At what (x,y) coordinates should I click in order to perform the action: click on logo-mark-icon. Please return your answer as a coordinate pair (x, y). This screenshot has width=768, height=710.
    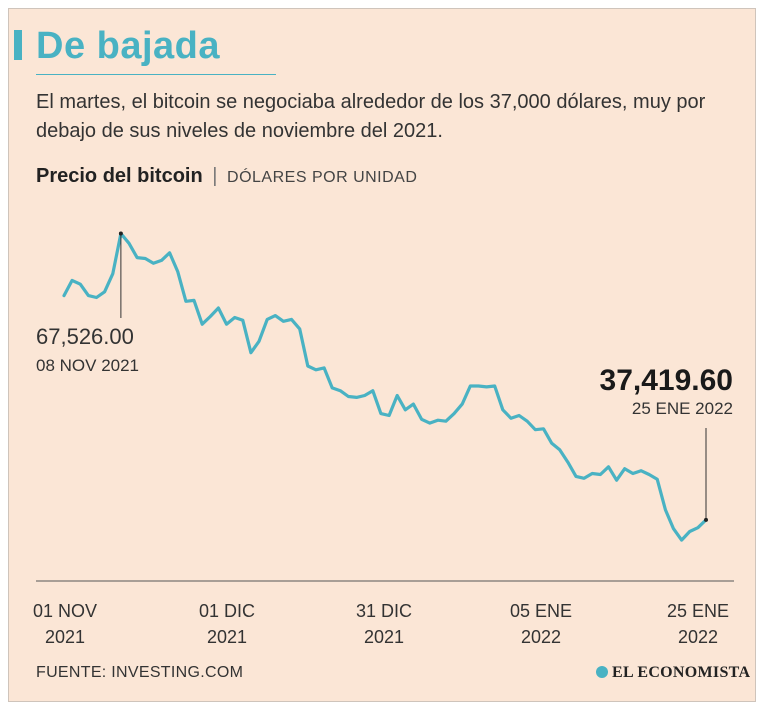
    Looking at the image, I should click on (602, 672).